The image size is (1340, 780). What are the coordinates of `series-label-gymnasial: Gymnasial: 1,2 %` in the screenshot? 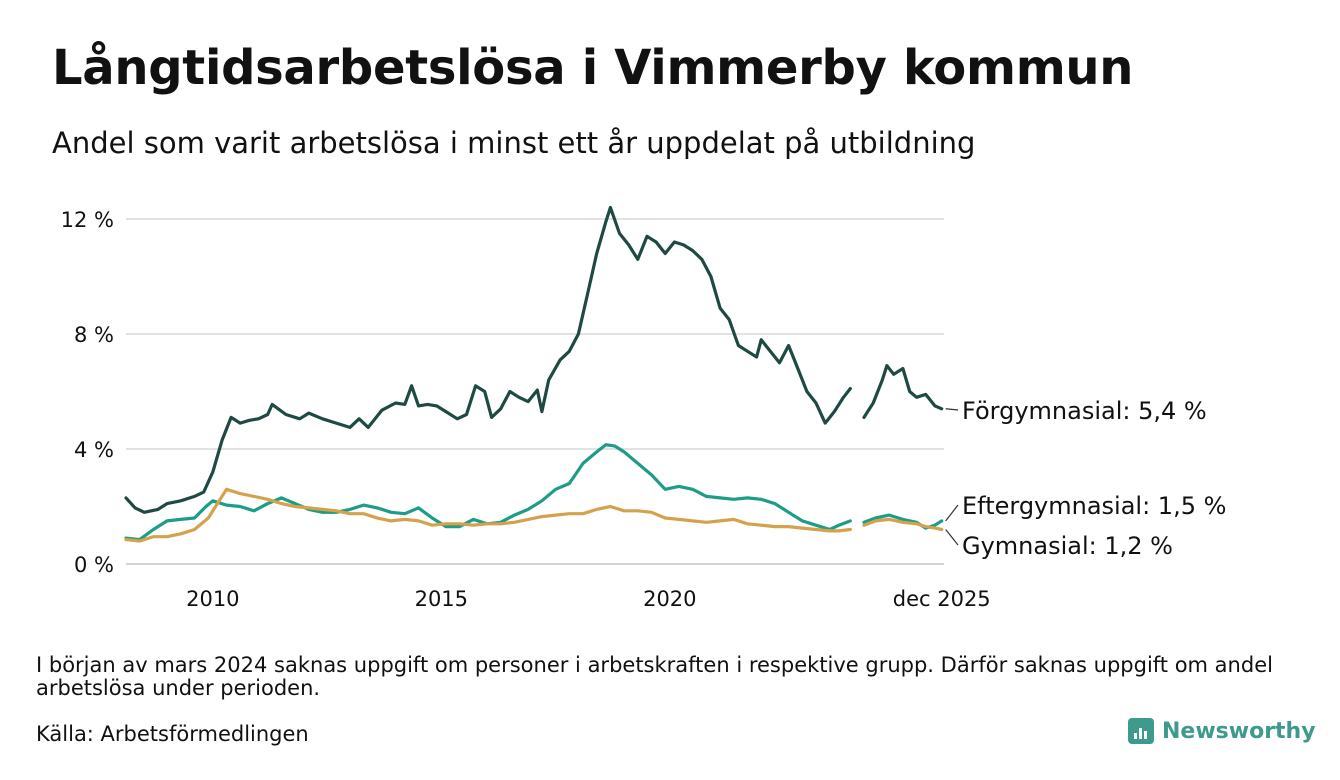 It's located at (1067, 546).